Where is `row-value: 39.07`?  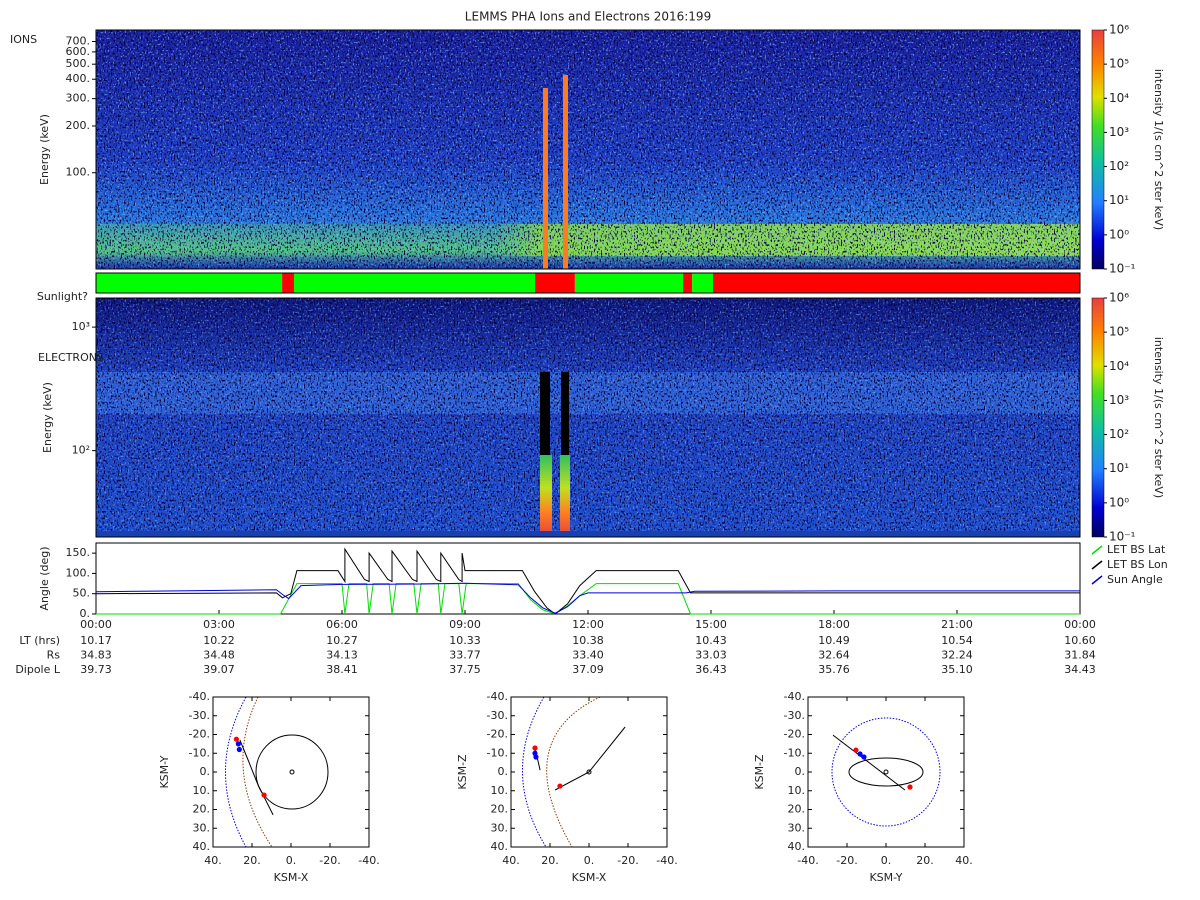 row-value: 39.07 is located at coordinates (219, 669).